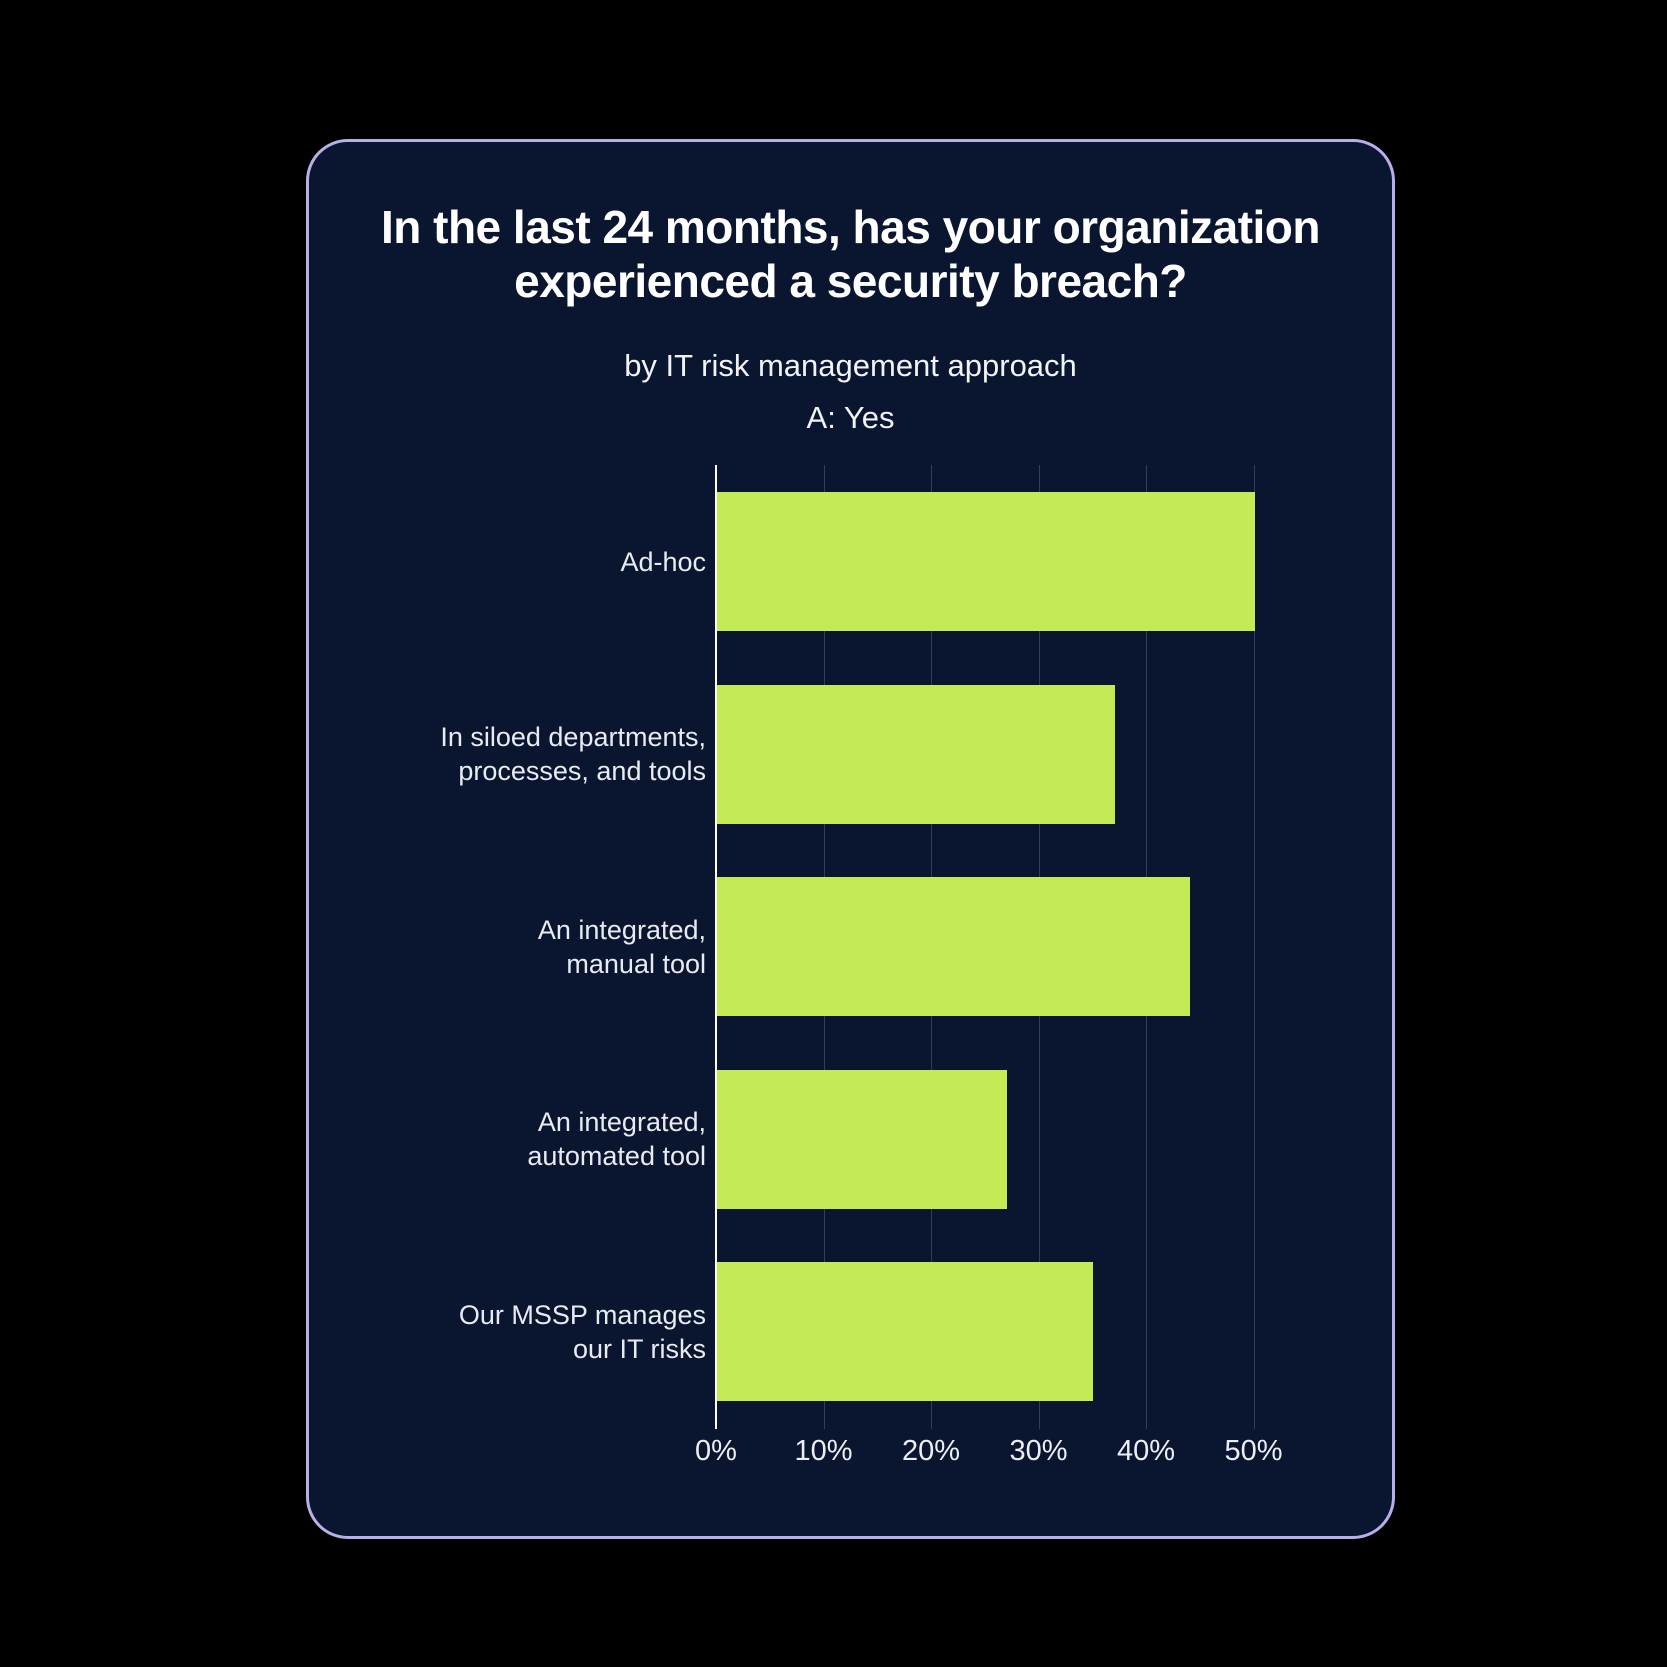 This screenshot has height=1667, width=1667. Describe the element at coordinates (1253, 1451) in the screenshot. I see `x-tick-label: 50%` at that location.